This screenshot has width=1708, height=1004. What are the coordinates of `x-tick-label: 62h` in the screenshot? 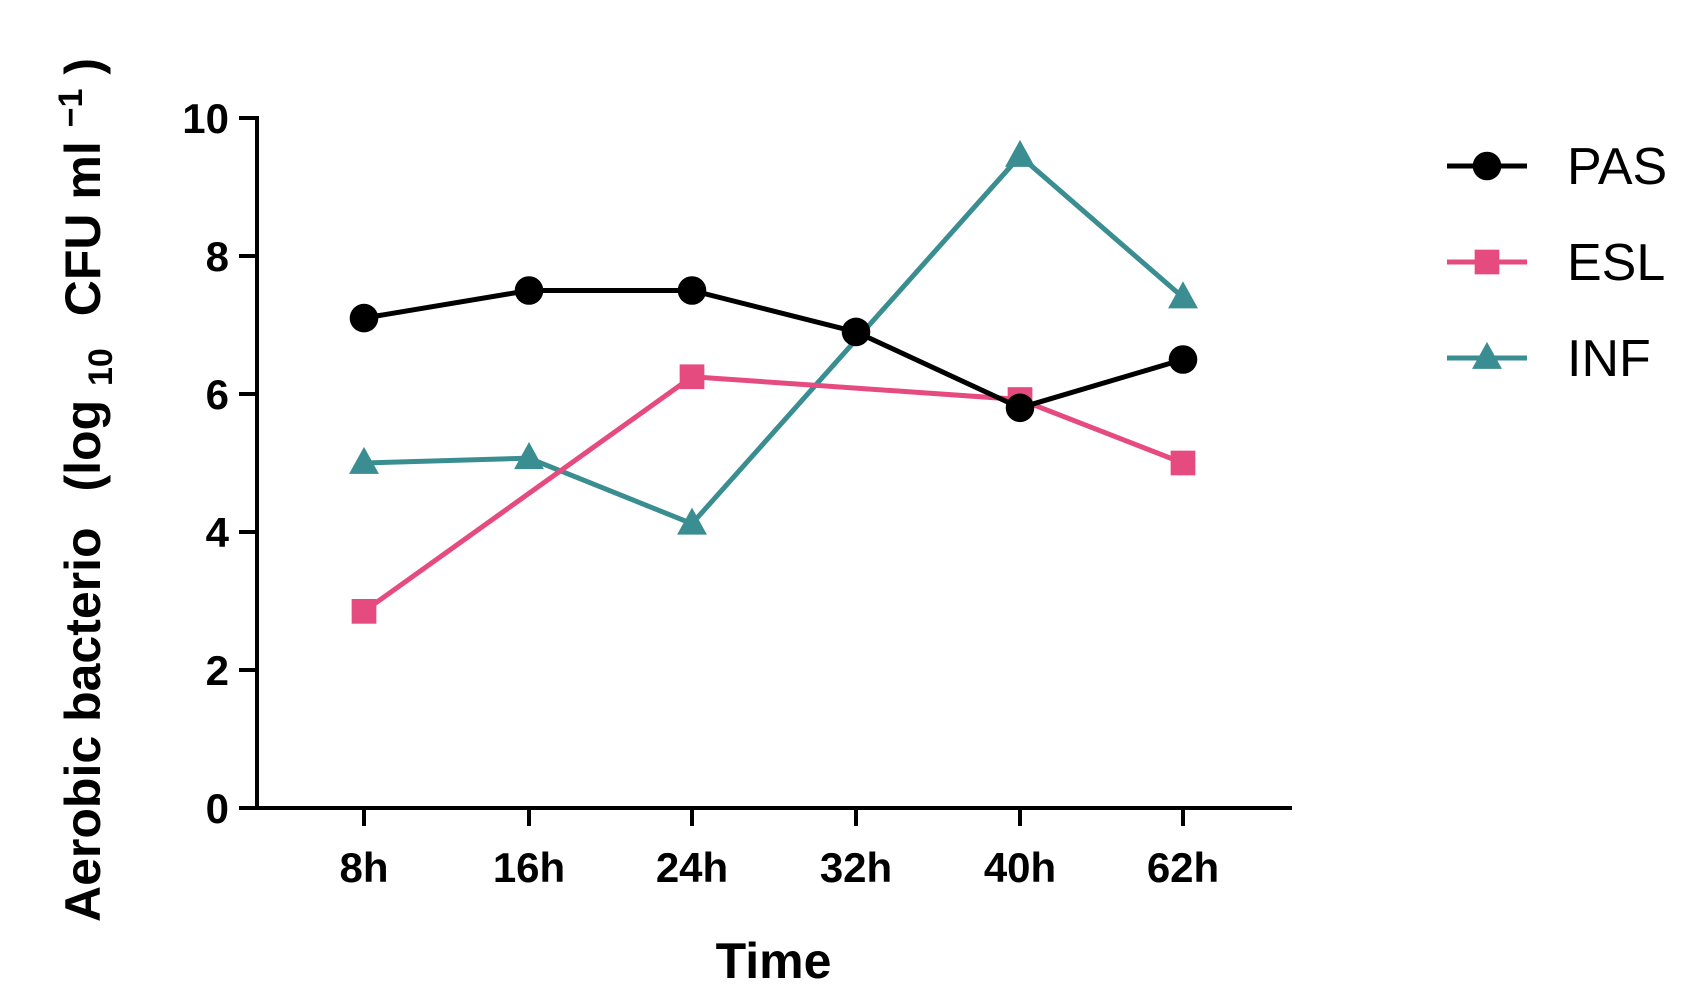 It's located at (1183, 867).